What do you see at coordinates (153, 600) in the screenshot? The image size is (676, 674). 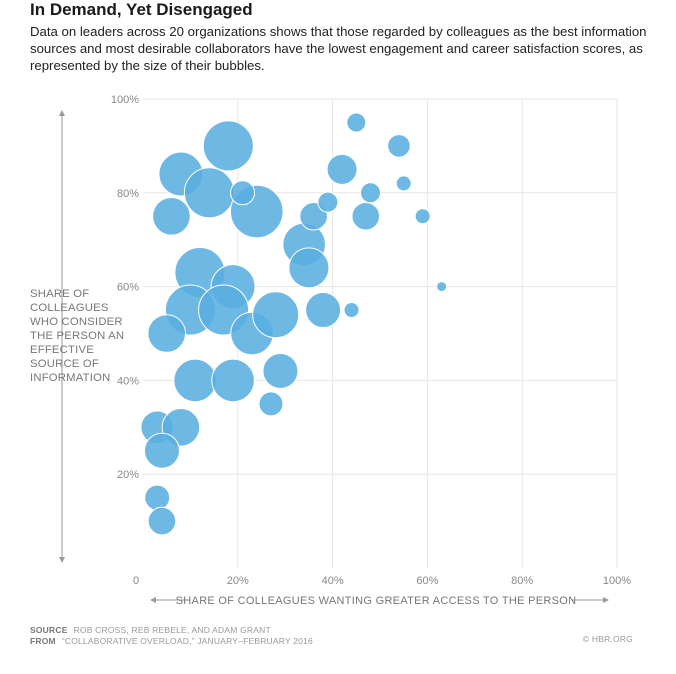 I see `x-arrow-head-left` at bounding box center [153, 600].